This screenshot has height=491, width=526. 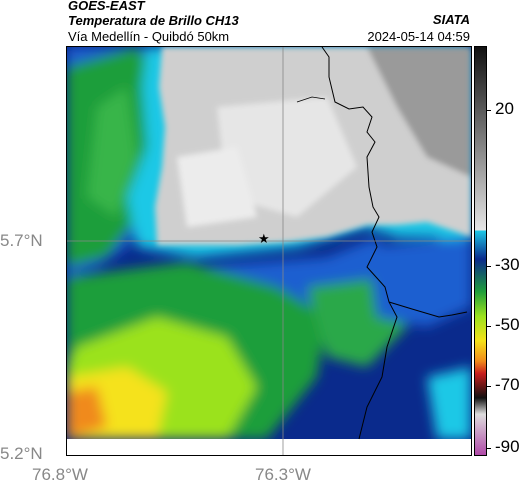 What do you see at coordinates (149, 36) in the screenshot?
I see `region-subtitle: Vía Medellín - Quibdó 50km` at bounding box center [149, 36].